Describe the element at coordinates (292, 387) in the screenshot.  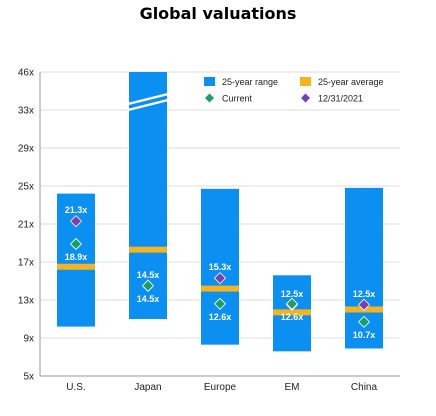
I see `x-category-label: EM` at that location.